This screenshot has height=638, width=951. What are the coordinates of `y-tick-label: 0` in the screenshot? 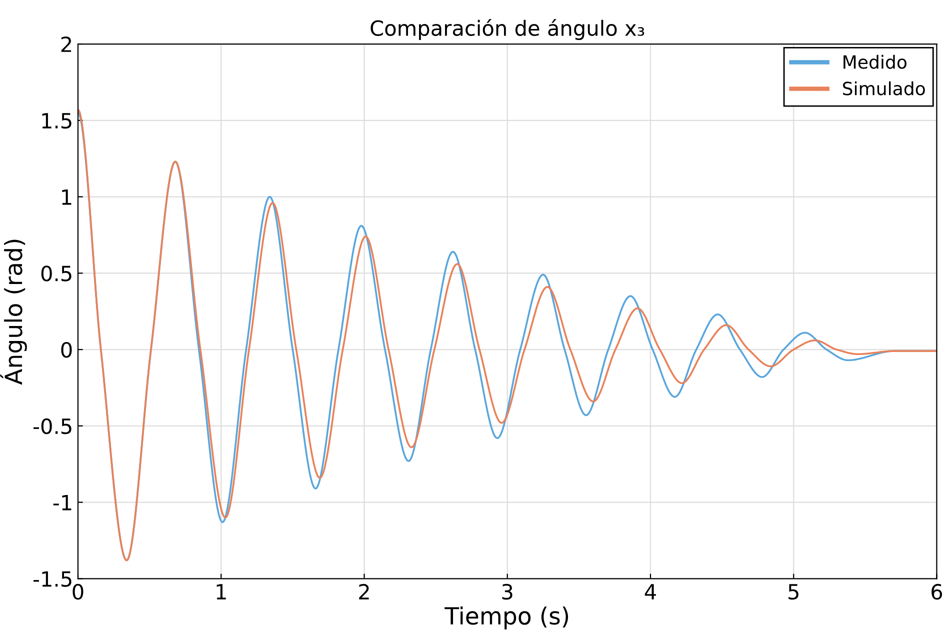 It's located at (66, 350).